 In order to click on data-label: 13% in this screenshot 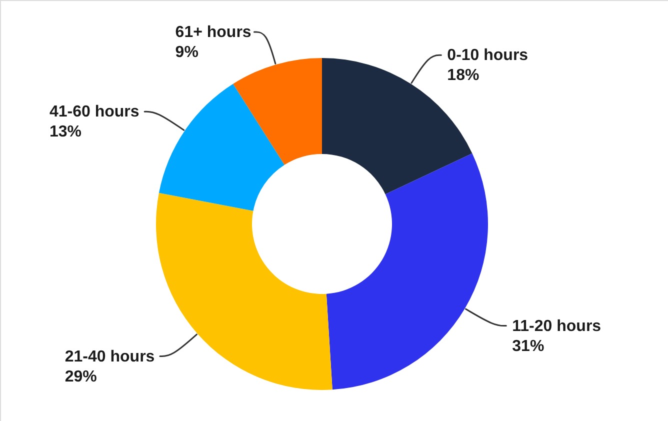, I will do `click(65, 132)`.